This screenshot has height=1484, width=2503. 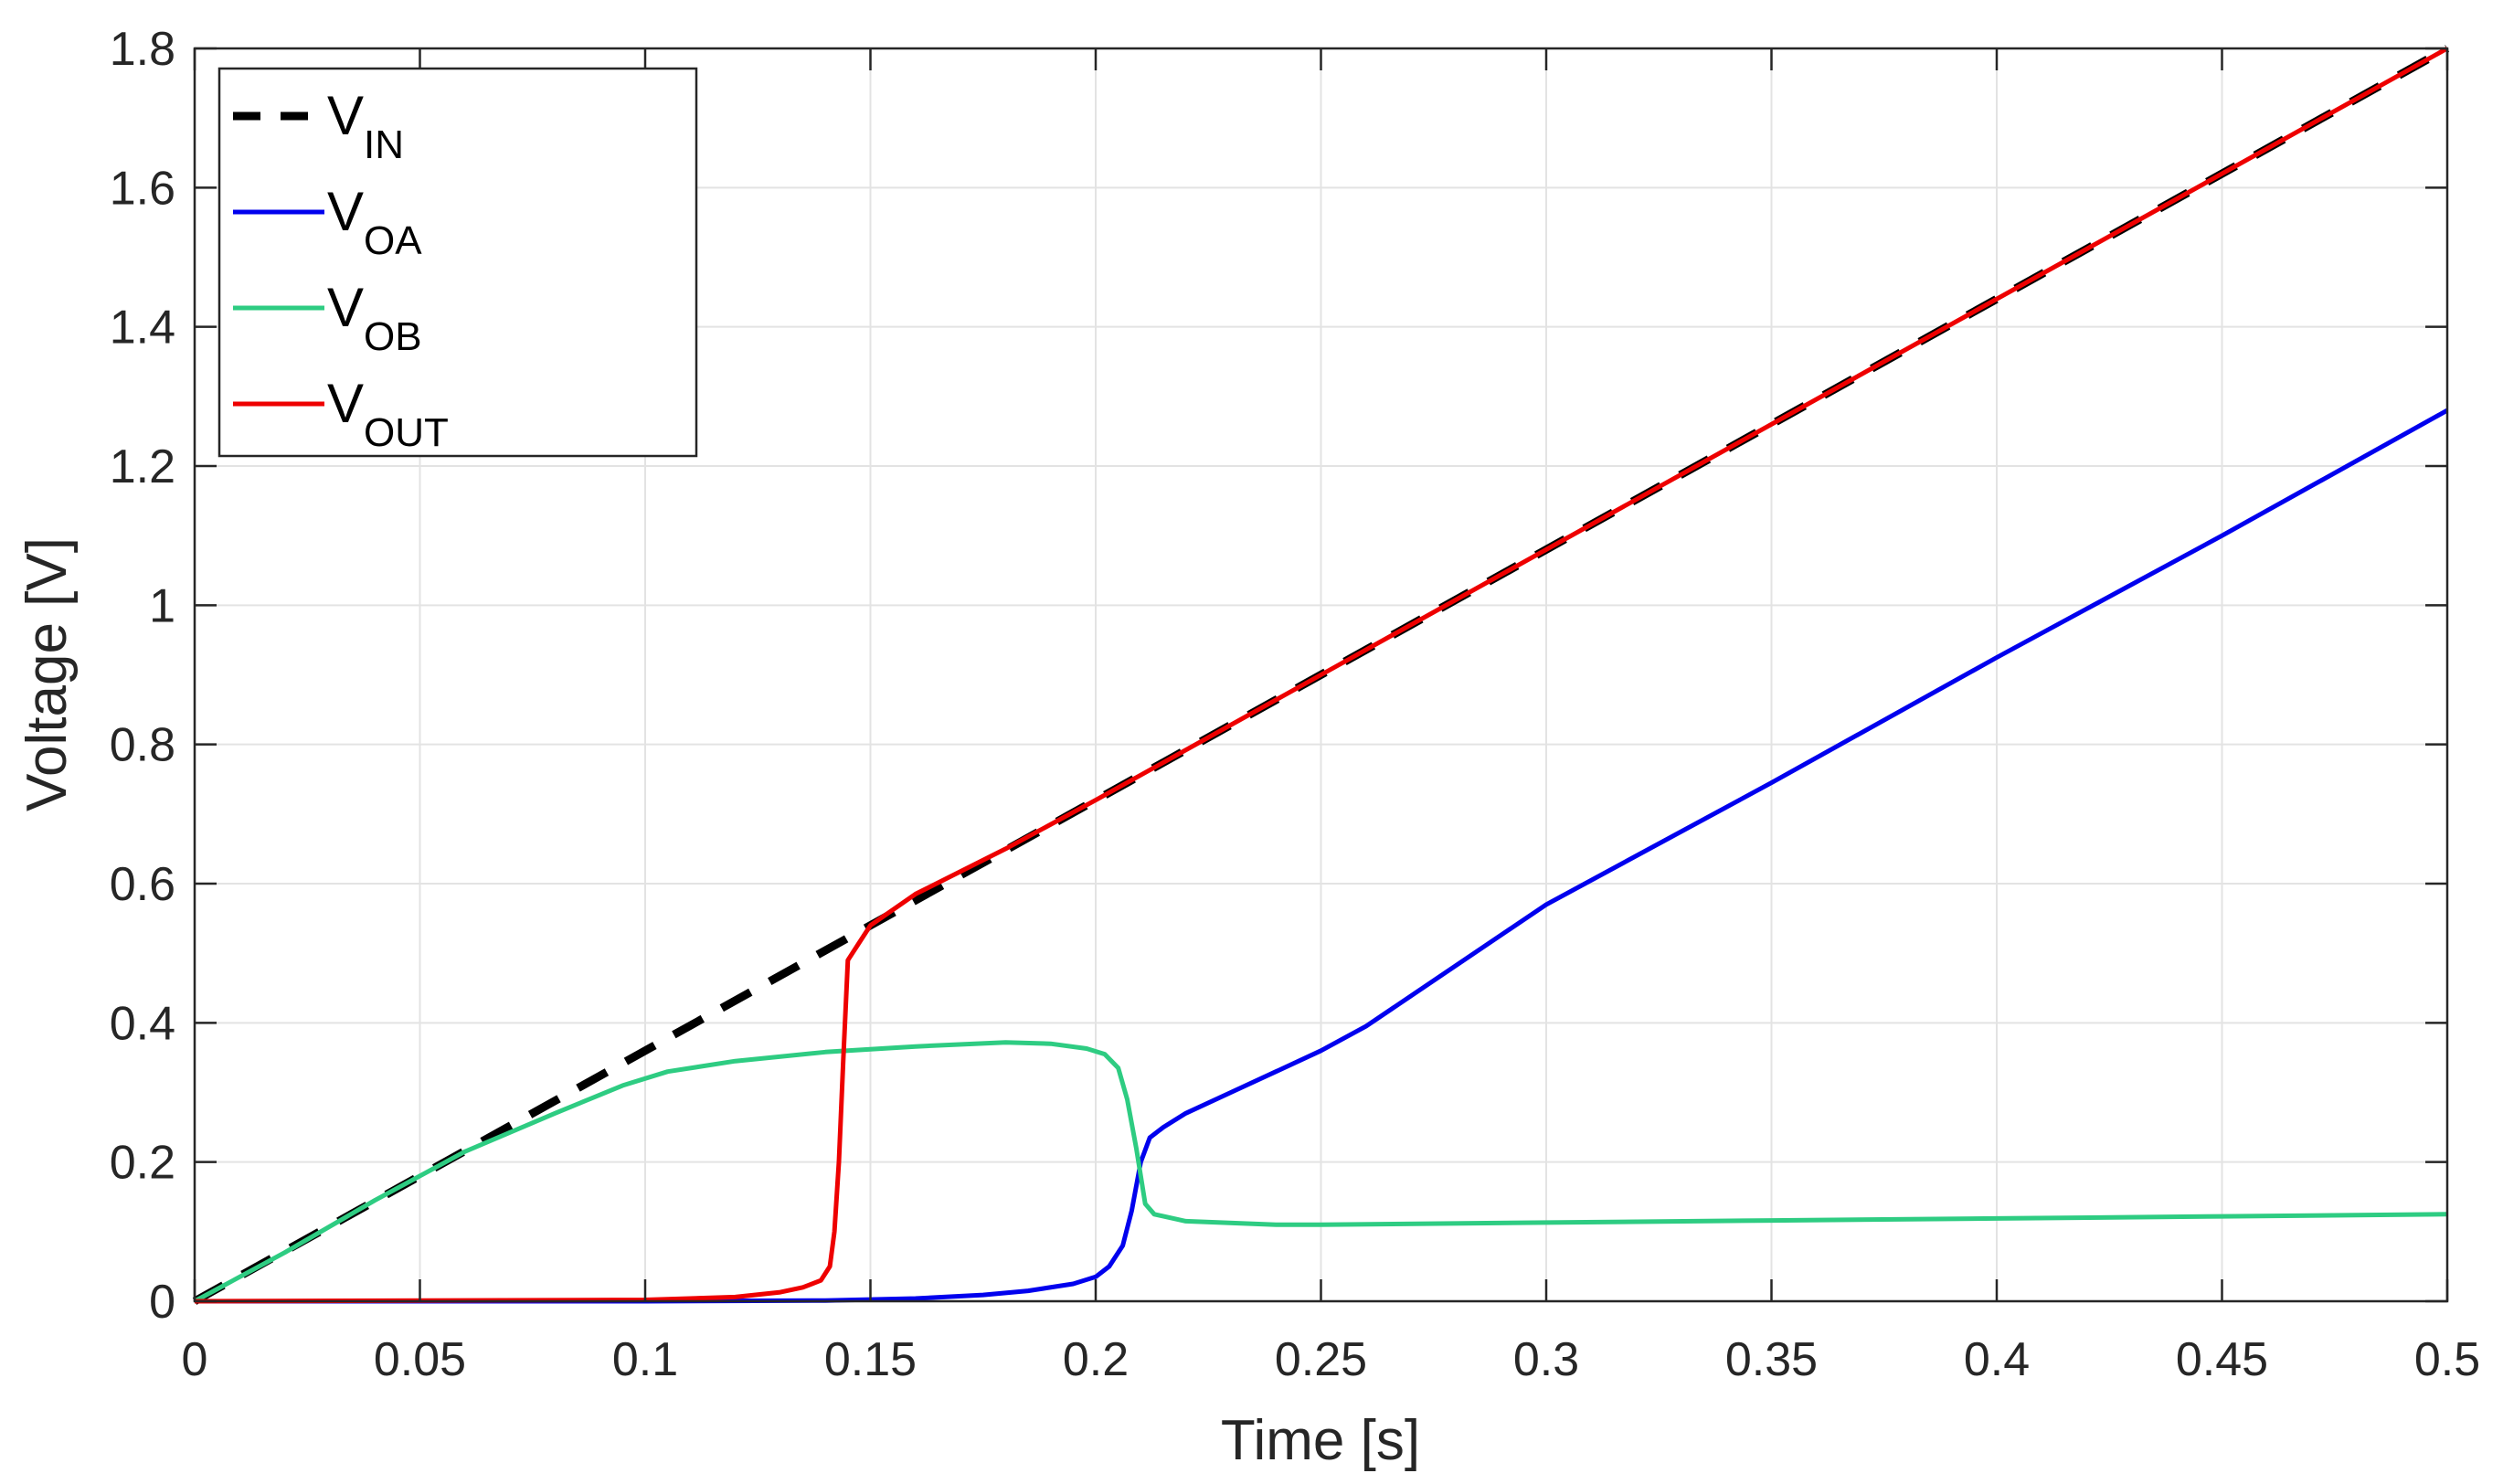 I want to click on x-tick-label: 0.15, so click(x=870, y=1359).